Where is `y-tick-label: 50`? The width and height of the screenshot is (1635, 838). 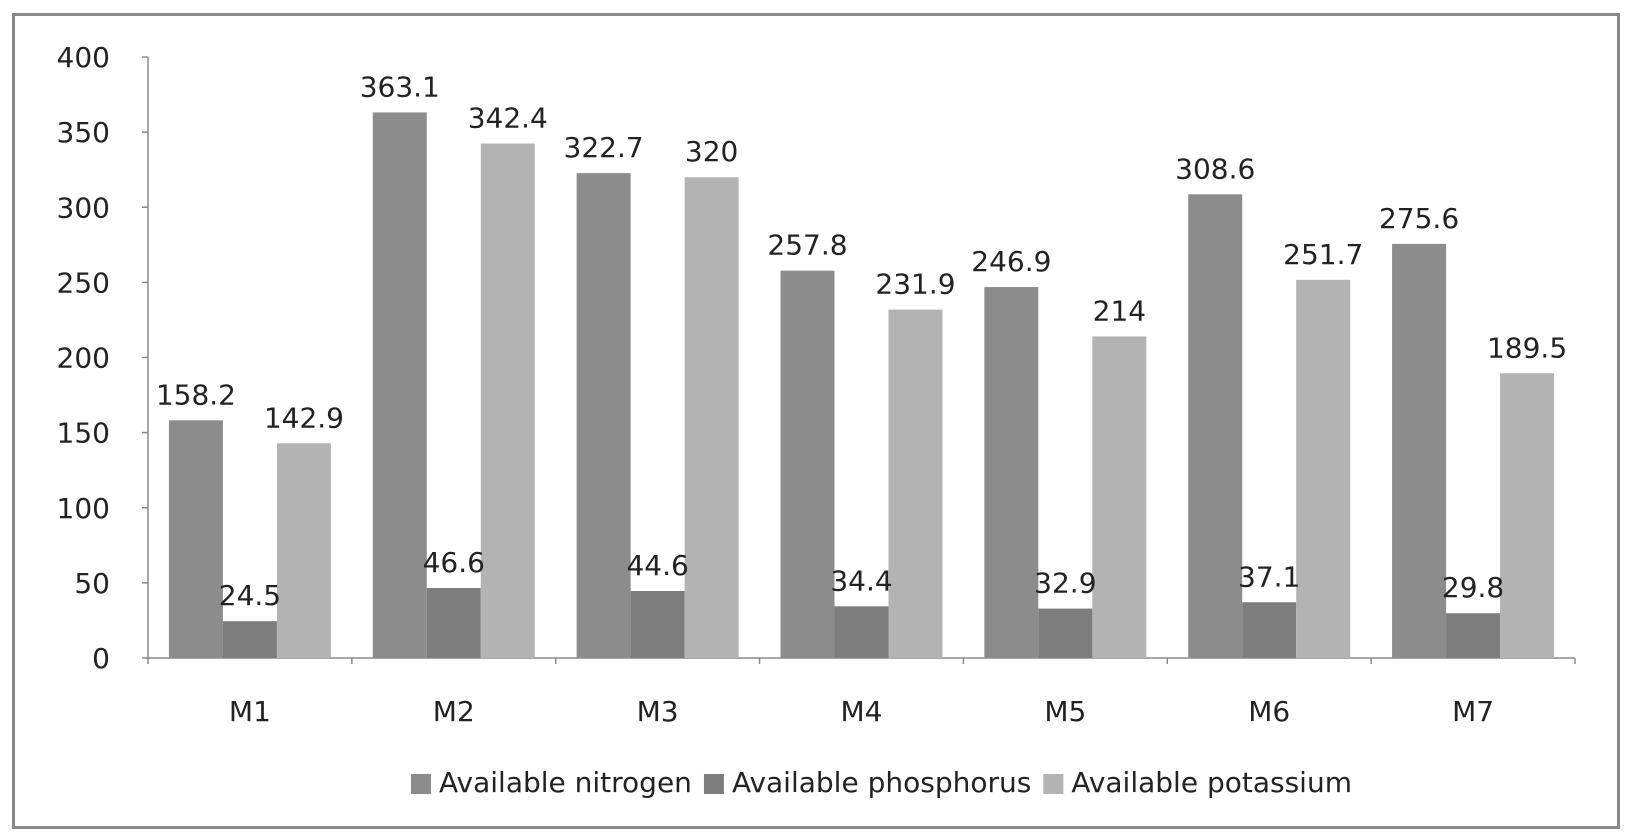 y-tick-label: 50 is located at coordinates (92, 583).